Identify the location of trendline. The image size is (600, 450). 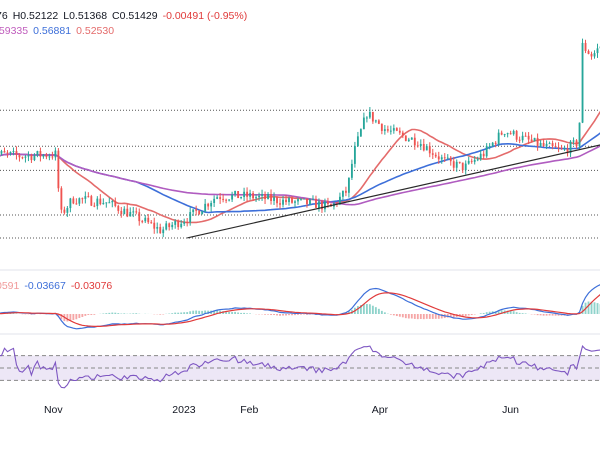
(393, 191).